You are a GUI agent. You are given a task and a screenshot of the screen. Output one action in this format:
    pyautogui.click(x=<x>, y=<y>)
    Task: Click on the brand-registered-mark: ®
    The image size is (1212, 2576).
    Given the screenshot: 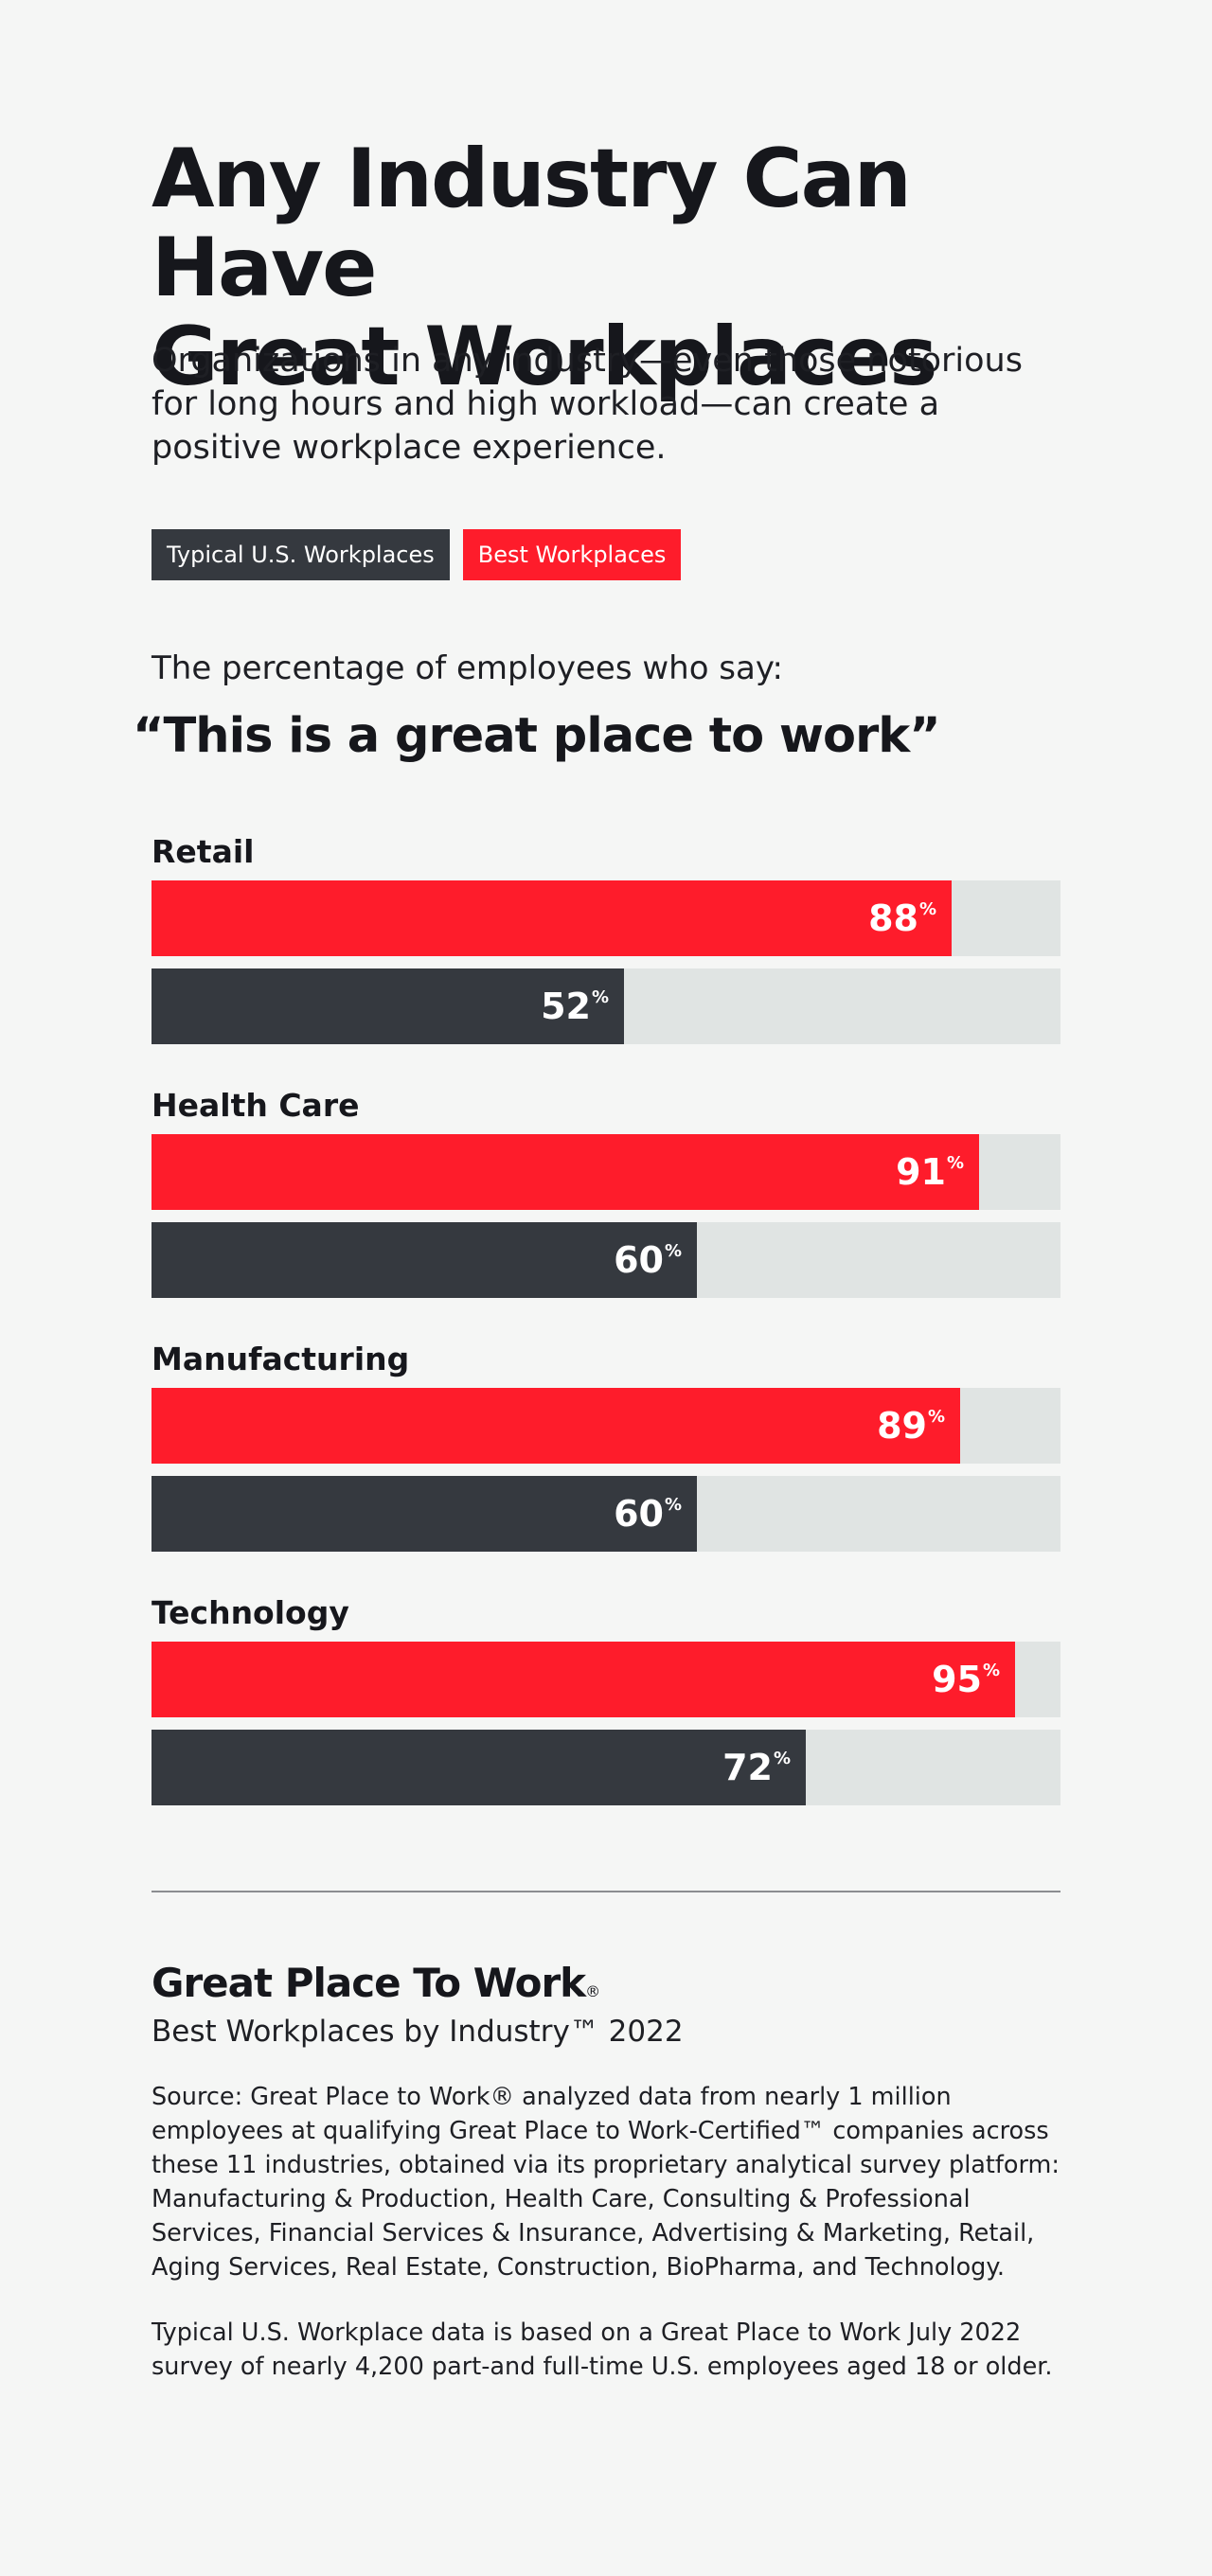 What is the action you would take?
    pyautogui.click(x=592, y=1991)
    